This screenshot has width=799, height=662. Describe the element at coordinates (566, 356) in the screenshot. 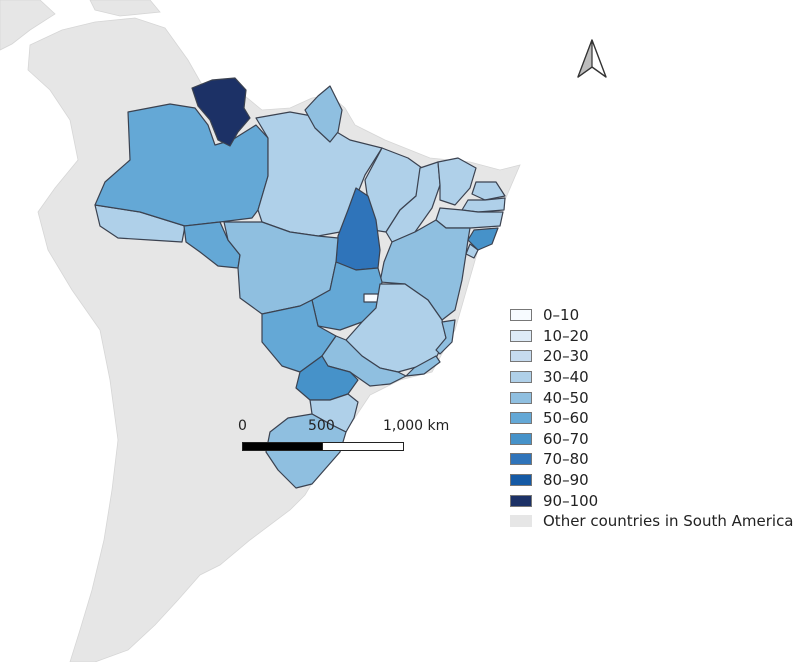

I see `legend-label: 20–30` at that location.